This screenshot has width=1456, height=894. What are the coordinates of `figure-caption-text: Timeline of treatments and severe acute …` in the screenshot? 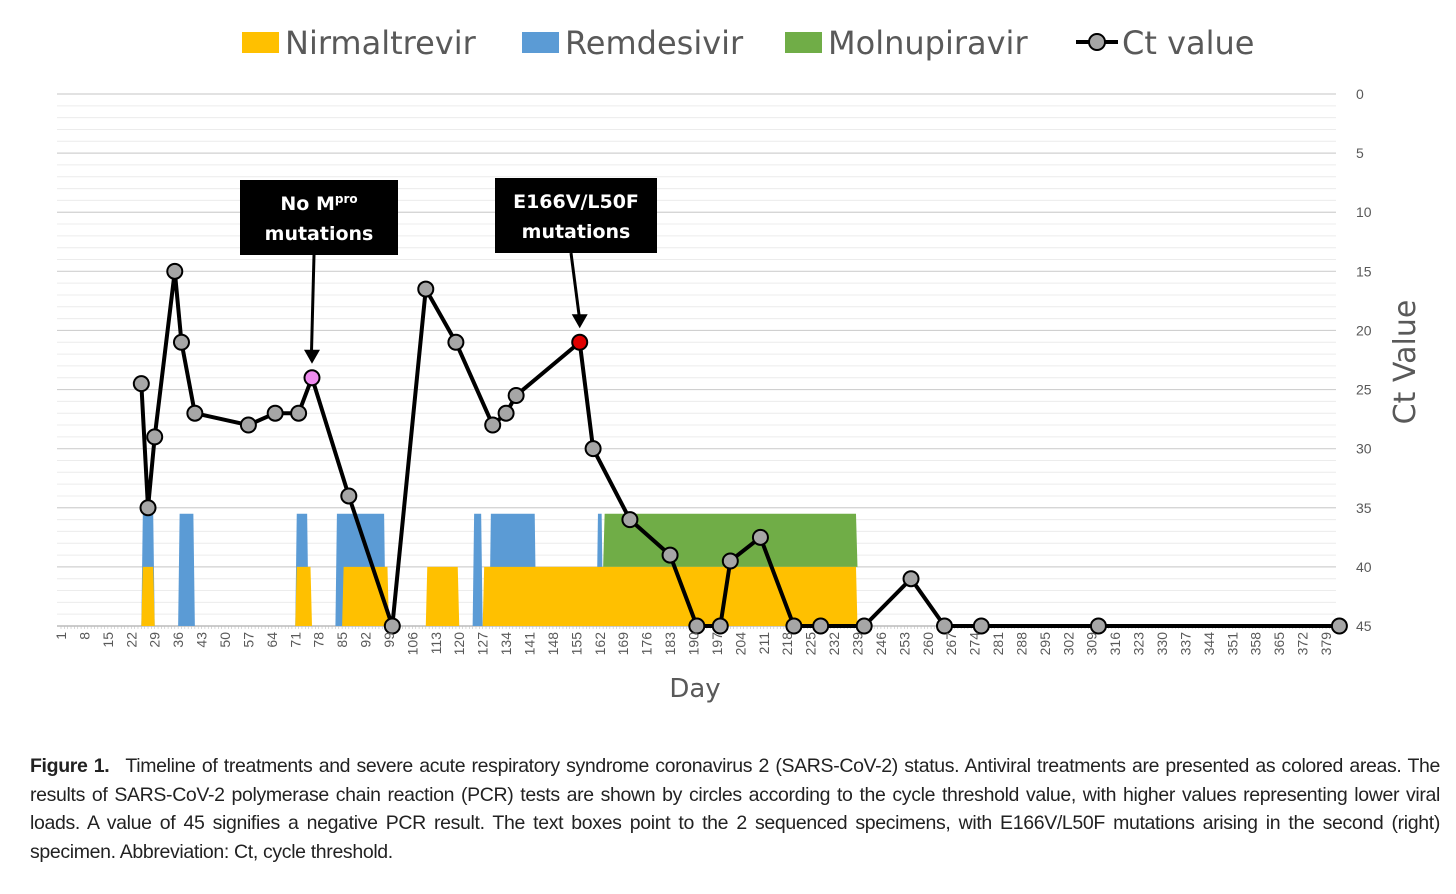 It's located at (735, 809).